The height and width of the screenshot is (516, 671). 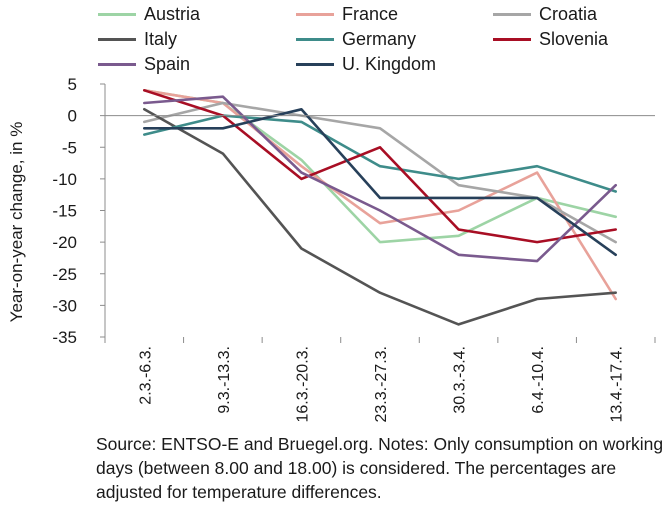 I want to click on legend-item-austria: Austria, so click(x=149, y=14).